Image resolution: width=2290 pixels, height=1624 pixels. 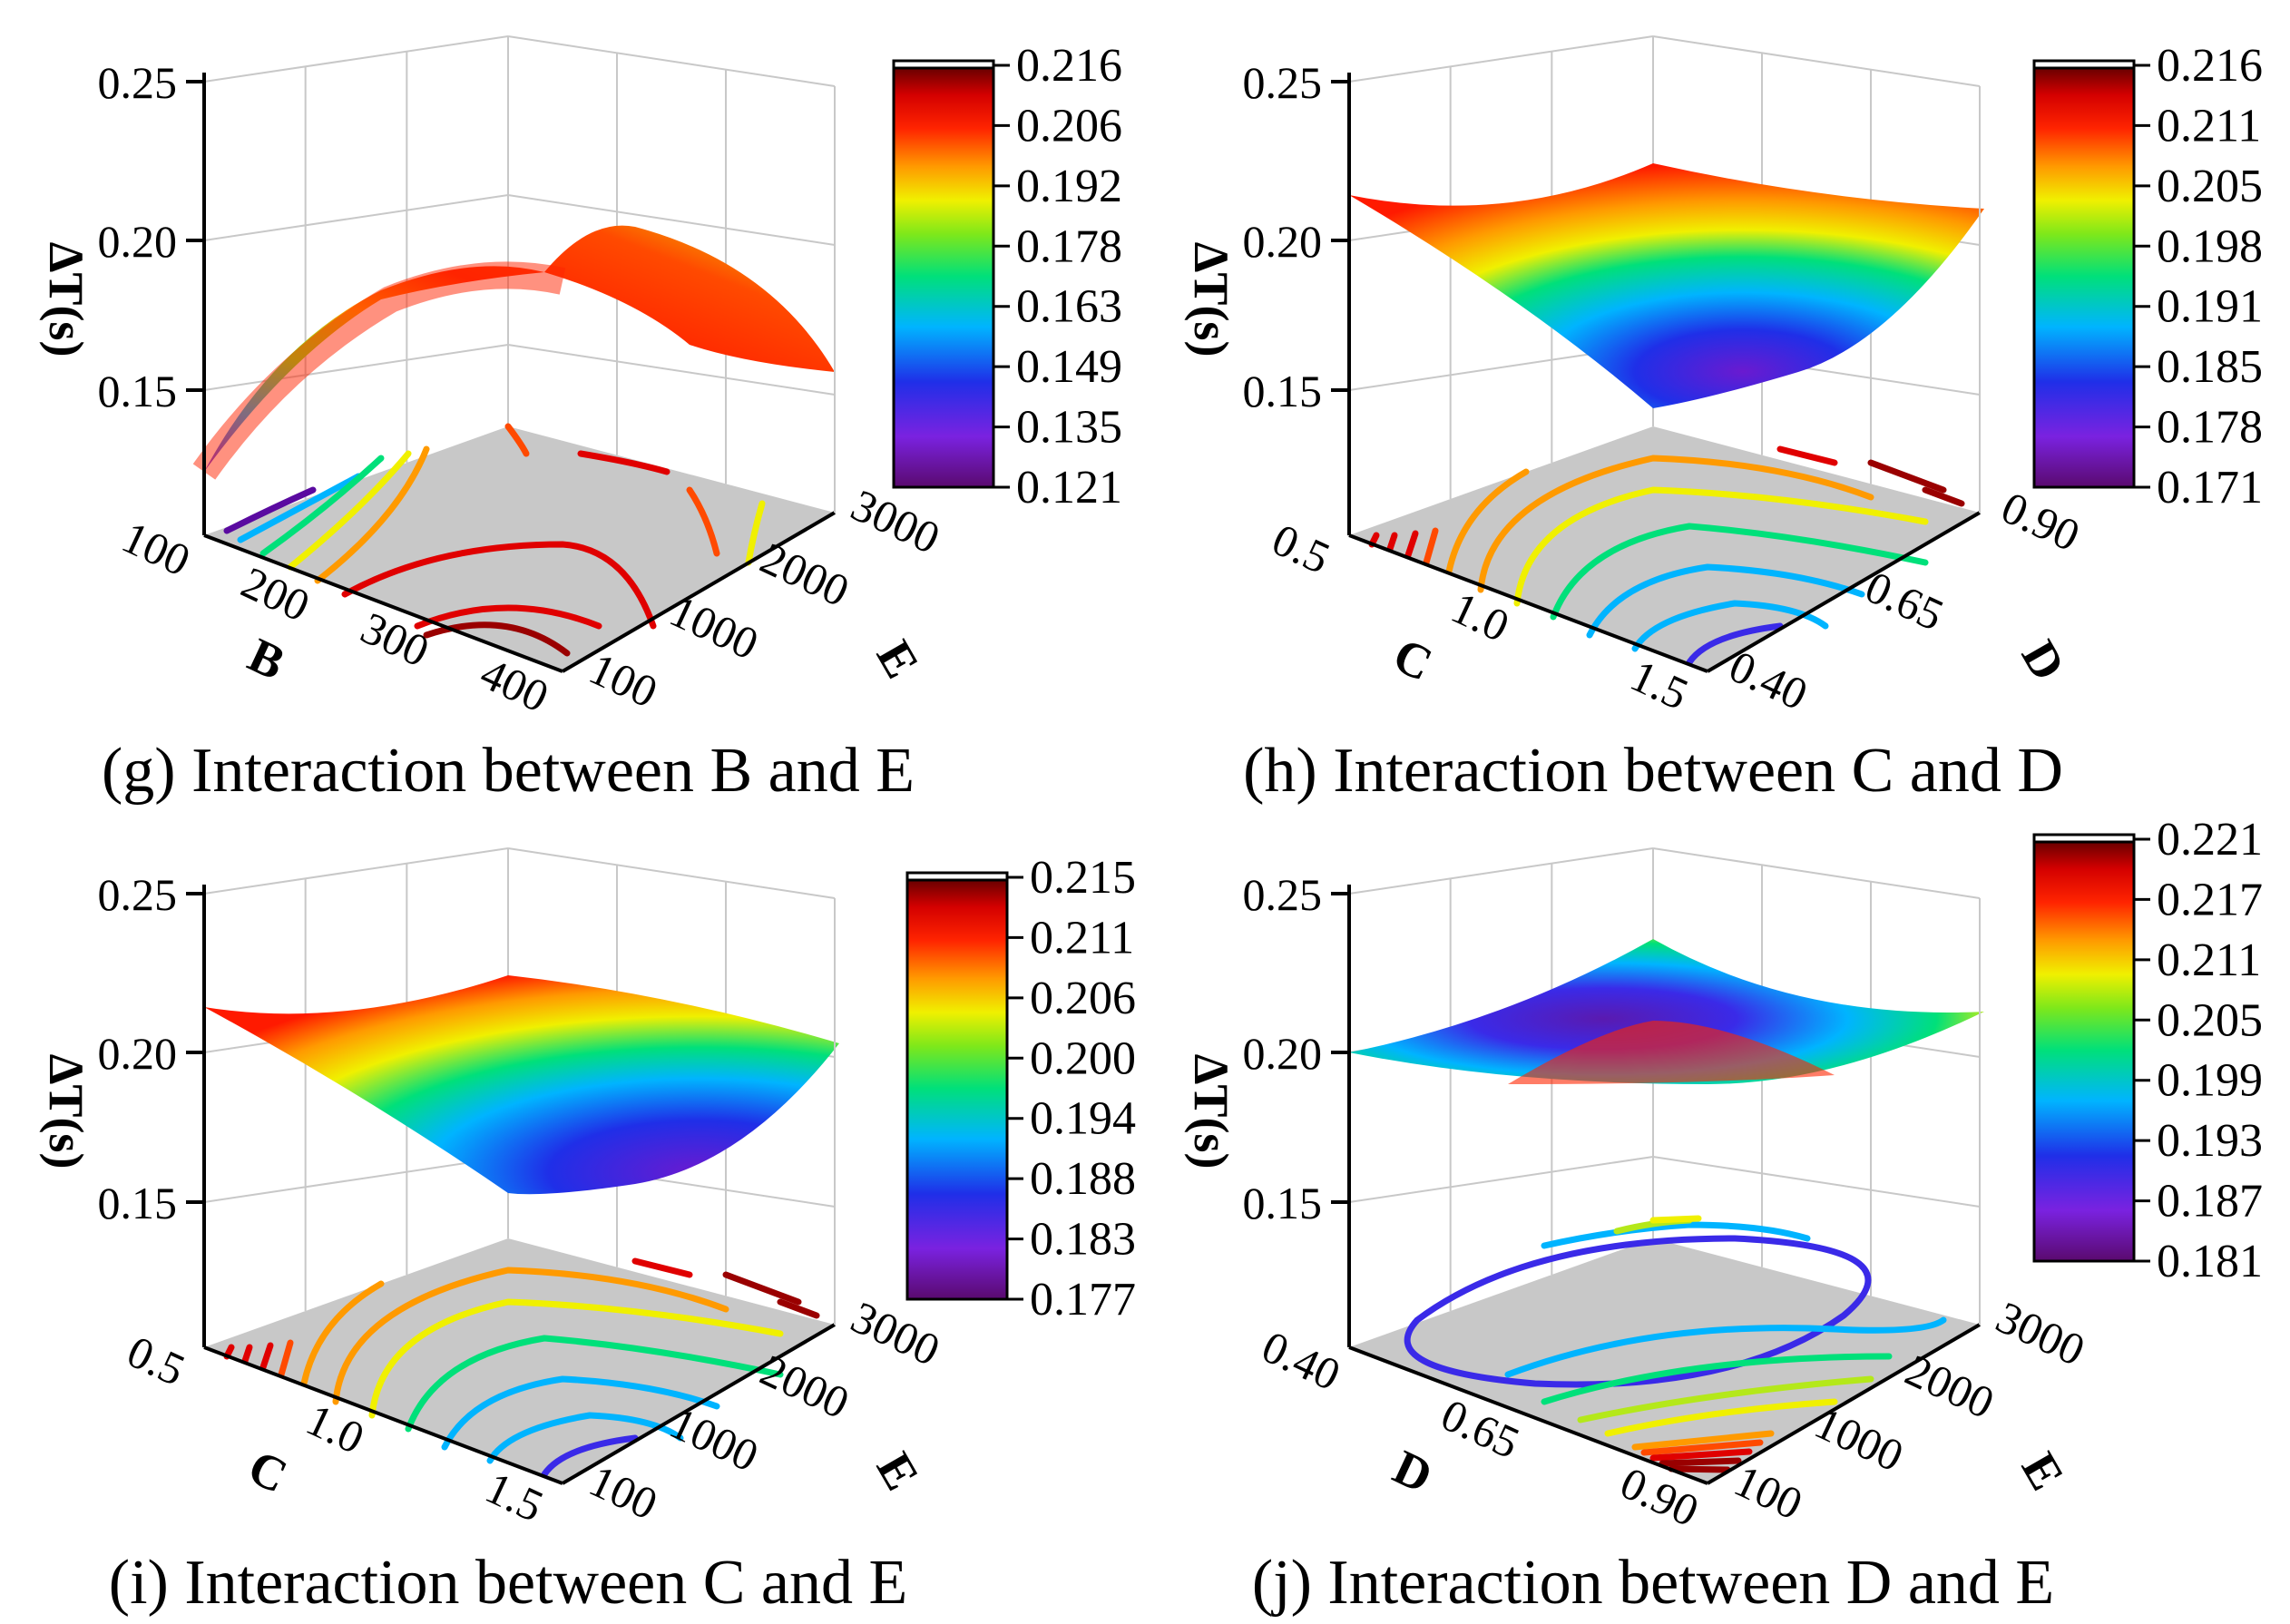 What do you see at coordinates (1083, 1300) in the screenshot?
I see `colorbar-tick-label: 0.177` at bounding box center [1083, 1300].